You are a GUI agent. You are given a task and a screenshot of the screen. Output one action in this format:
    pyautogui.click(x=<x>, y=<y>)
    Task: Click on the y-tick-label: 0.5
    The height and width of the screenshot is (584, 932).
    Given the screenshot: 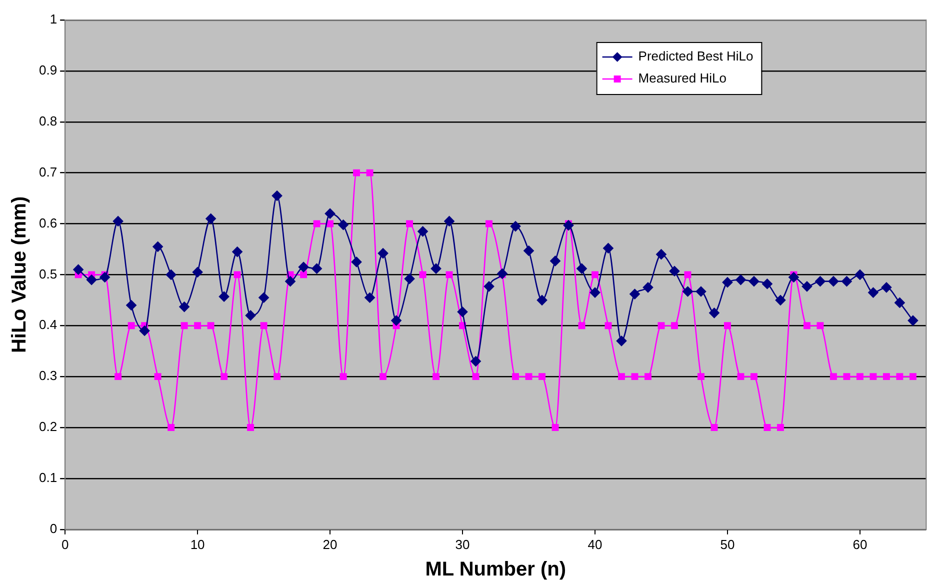 What is the action you would take?
    pyautogui.click(x=48, y=274)
    